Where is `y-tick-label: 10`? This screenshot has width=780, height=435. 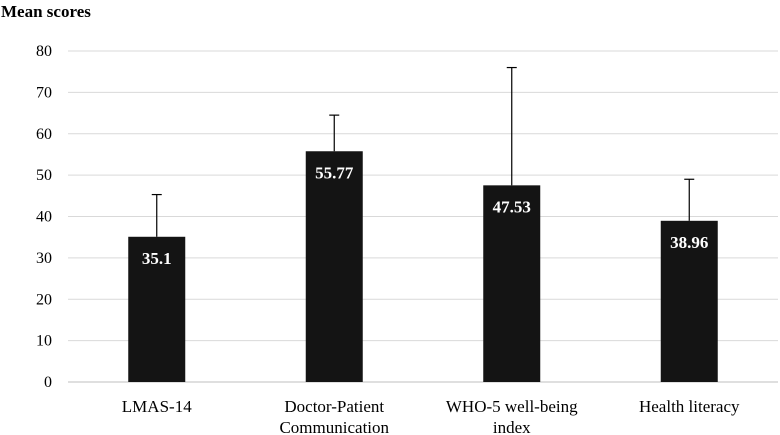 y-tick-label: 10 is located at coordinates (44, 341).